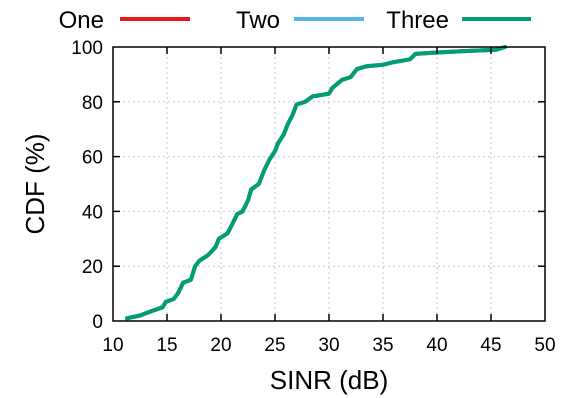  Describe the element at coordinates (544, 345) in the screenshot. I see `x-tick-label: 50` at that location.